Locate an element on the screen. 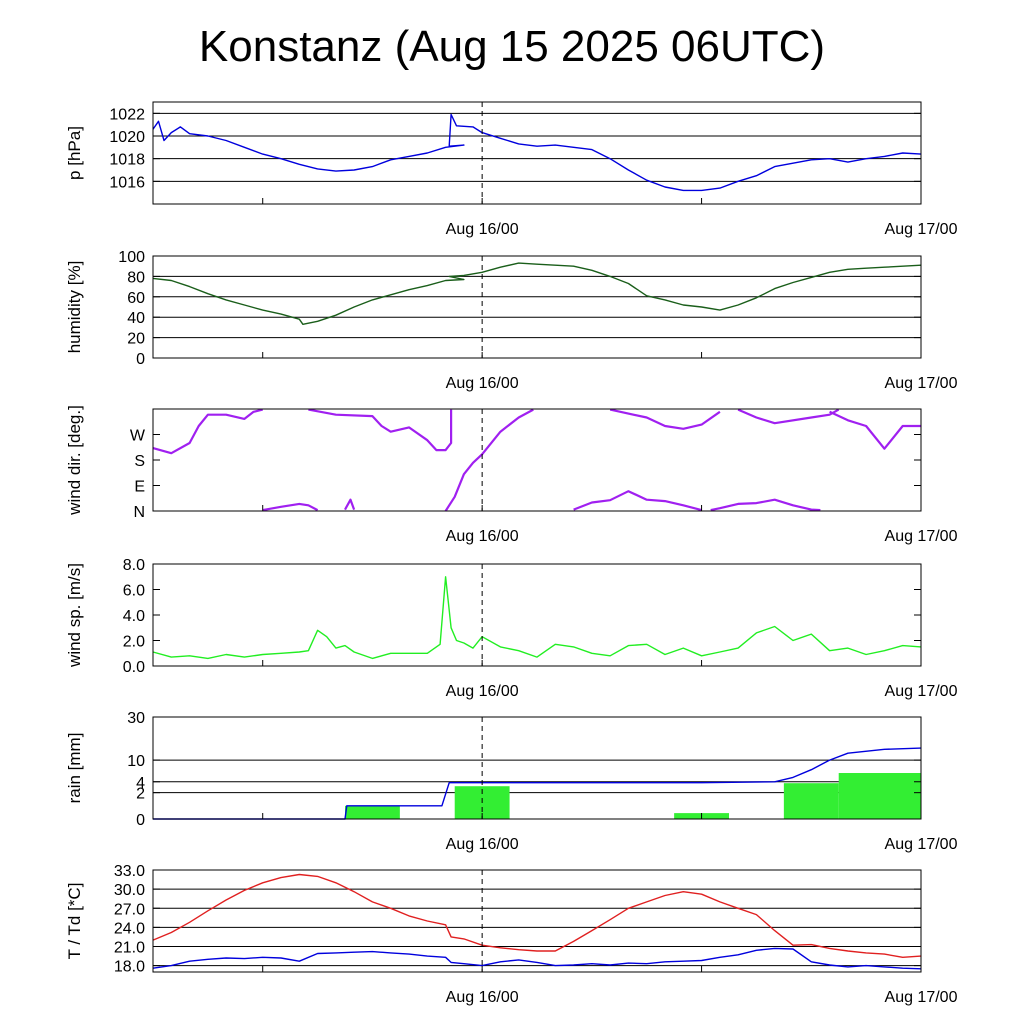 The height and width of the screenshot is (1024, 1024). pressure-ytick-label: 1022 is located at coordinates (127, 114).